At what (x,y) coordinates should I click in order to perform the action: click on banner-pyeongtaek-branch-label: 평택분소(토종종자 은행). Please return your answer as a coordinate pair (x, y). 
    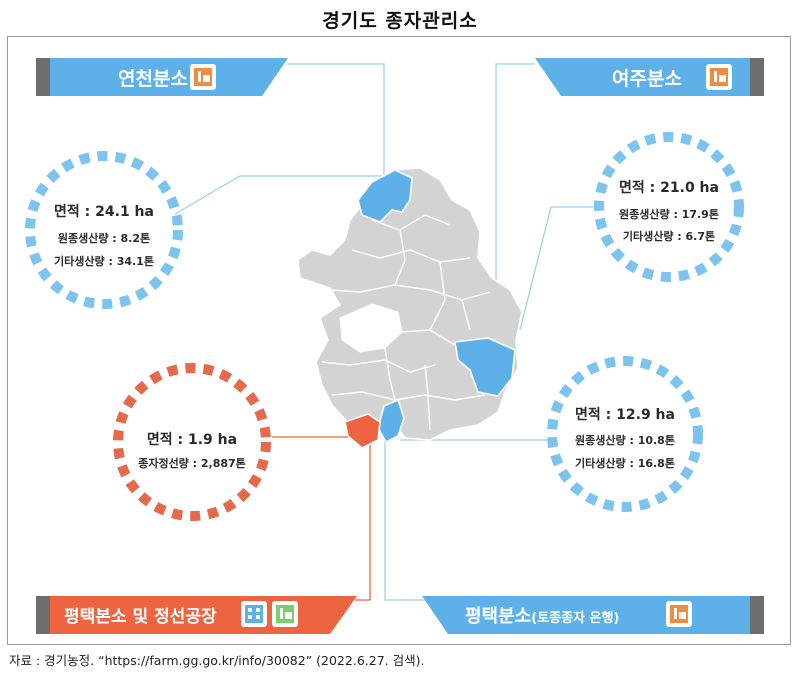
    Looking at the image, I should click on (542, 616).